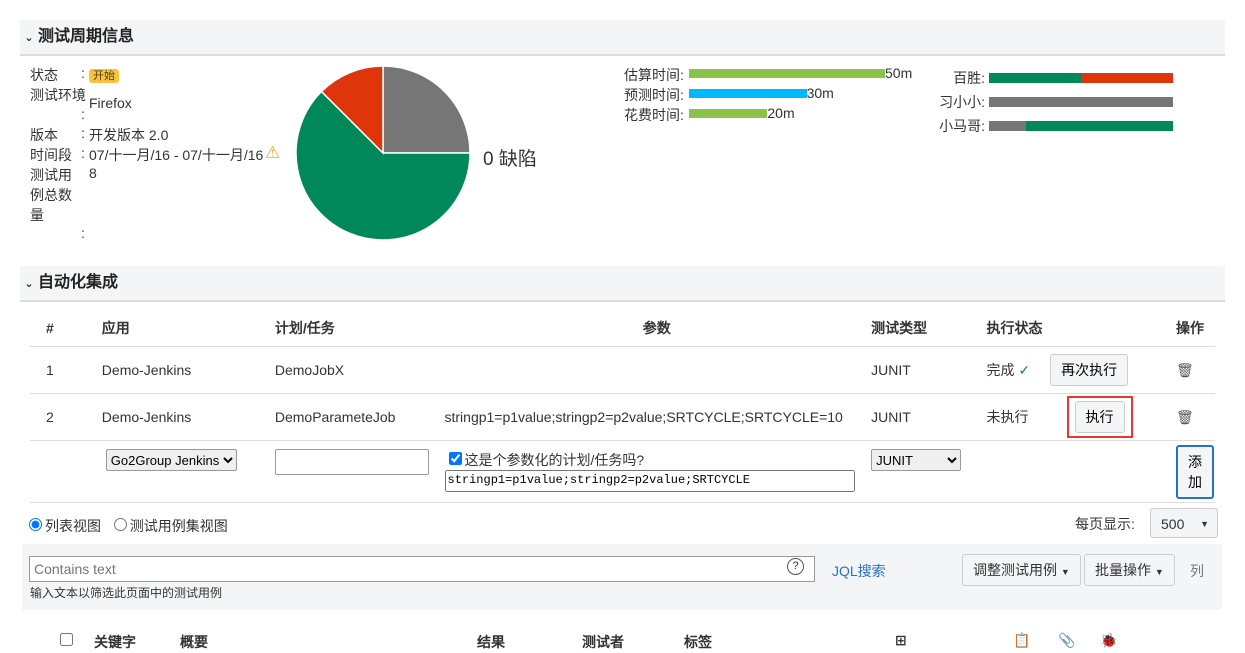  Describe the element at coordinates (129, 135) in the screenshot. I see `version-value: 开发版本 2.0` at that location.